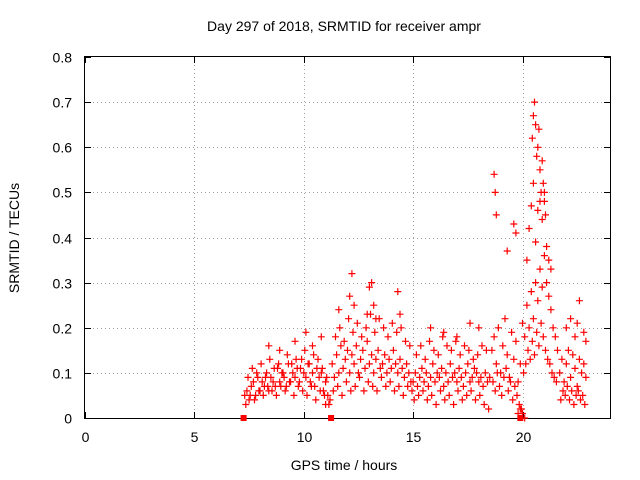 The height and width of the screenshot is (480, 640). Describe the element at coordinates (414, 437) in the screenshot. I see `x-tick-label: 15` at that location.